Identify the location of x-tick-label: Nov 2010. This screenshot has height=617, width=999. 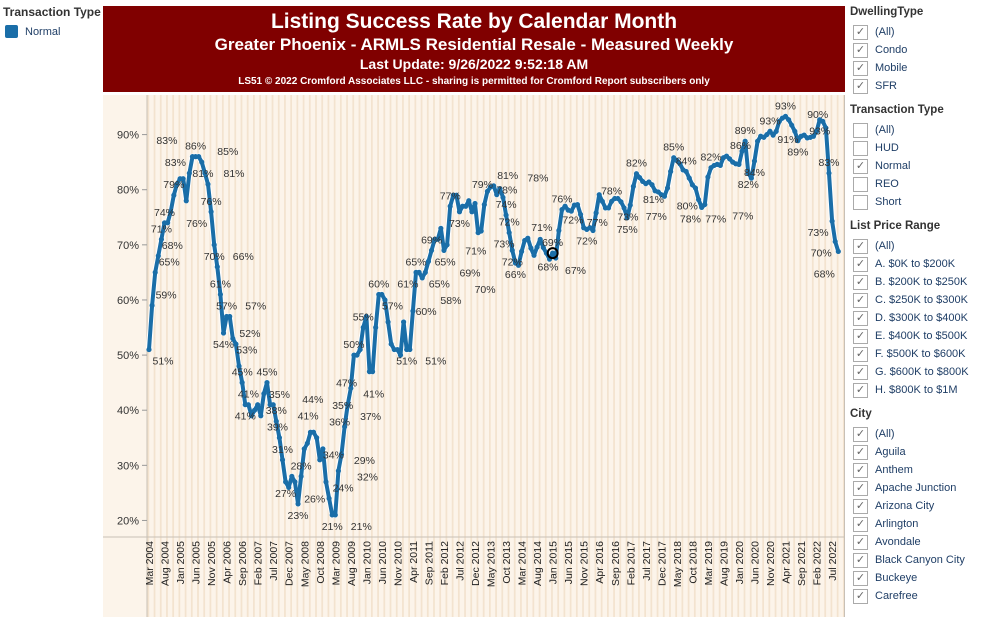
(398, 563).